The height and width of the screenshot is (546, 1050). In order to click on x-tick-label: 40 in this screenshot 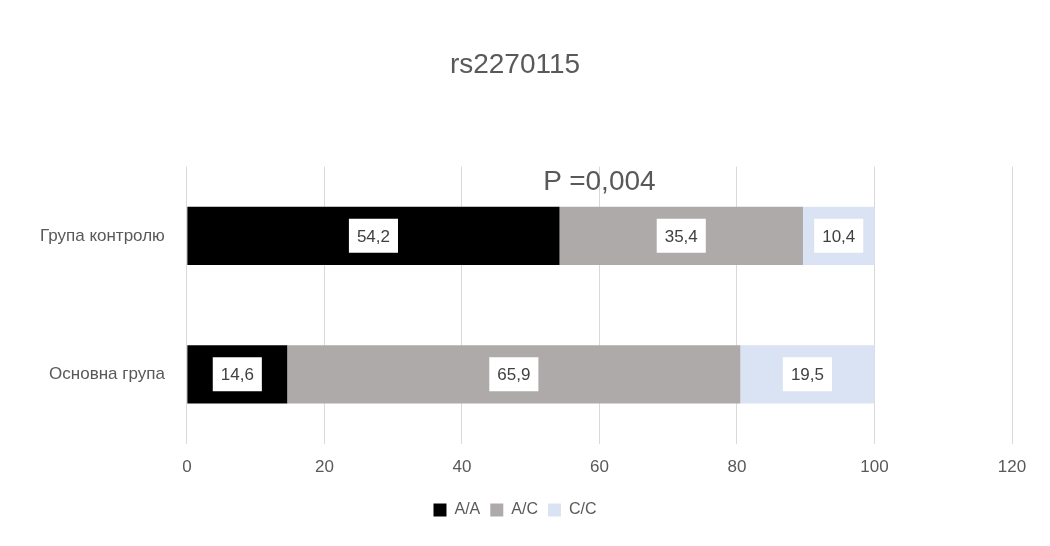, I will do `click(462, 467)`.